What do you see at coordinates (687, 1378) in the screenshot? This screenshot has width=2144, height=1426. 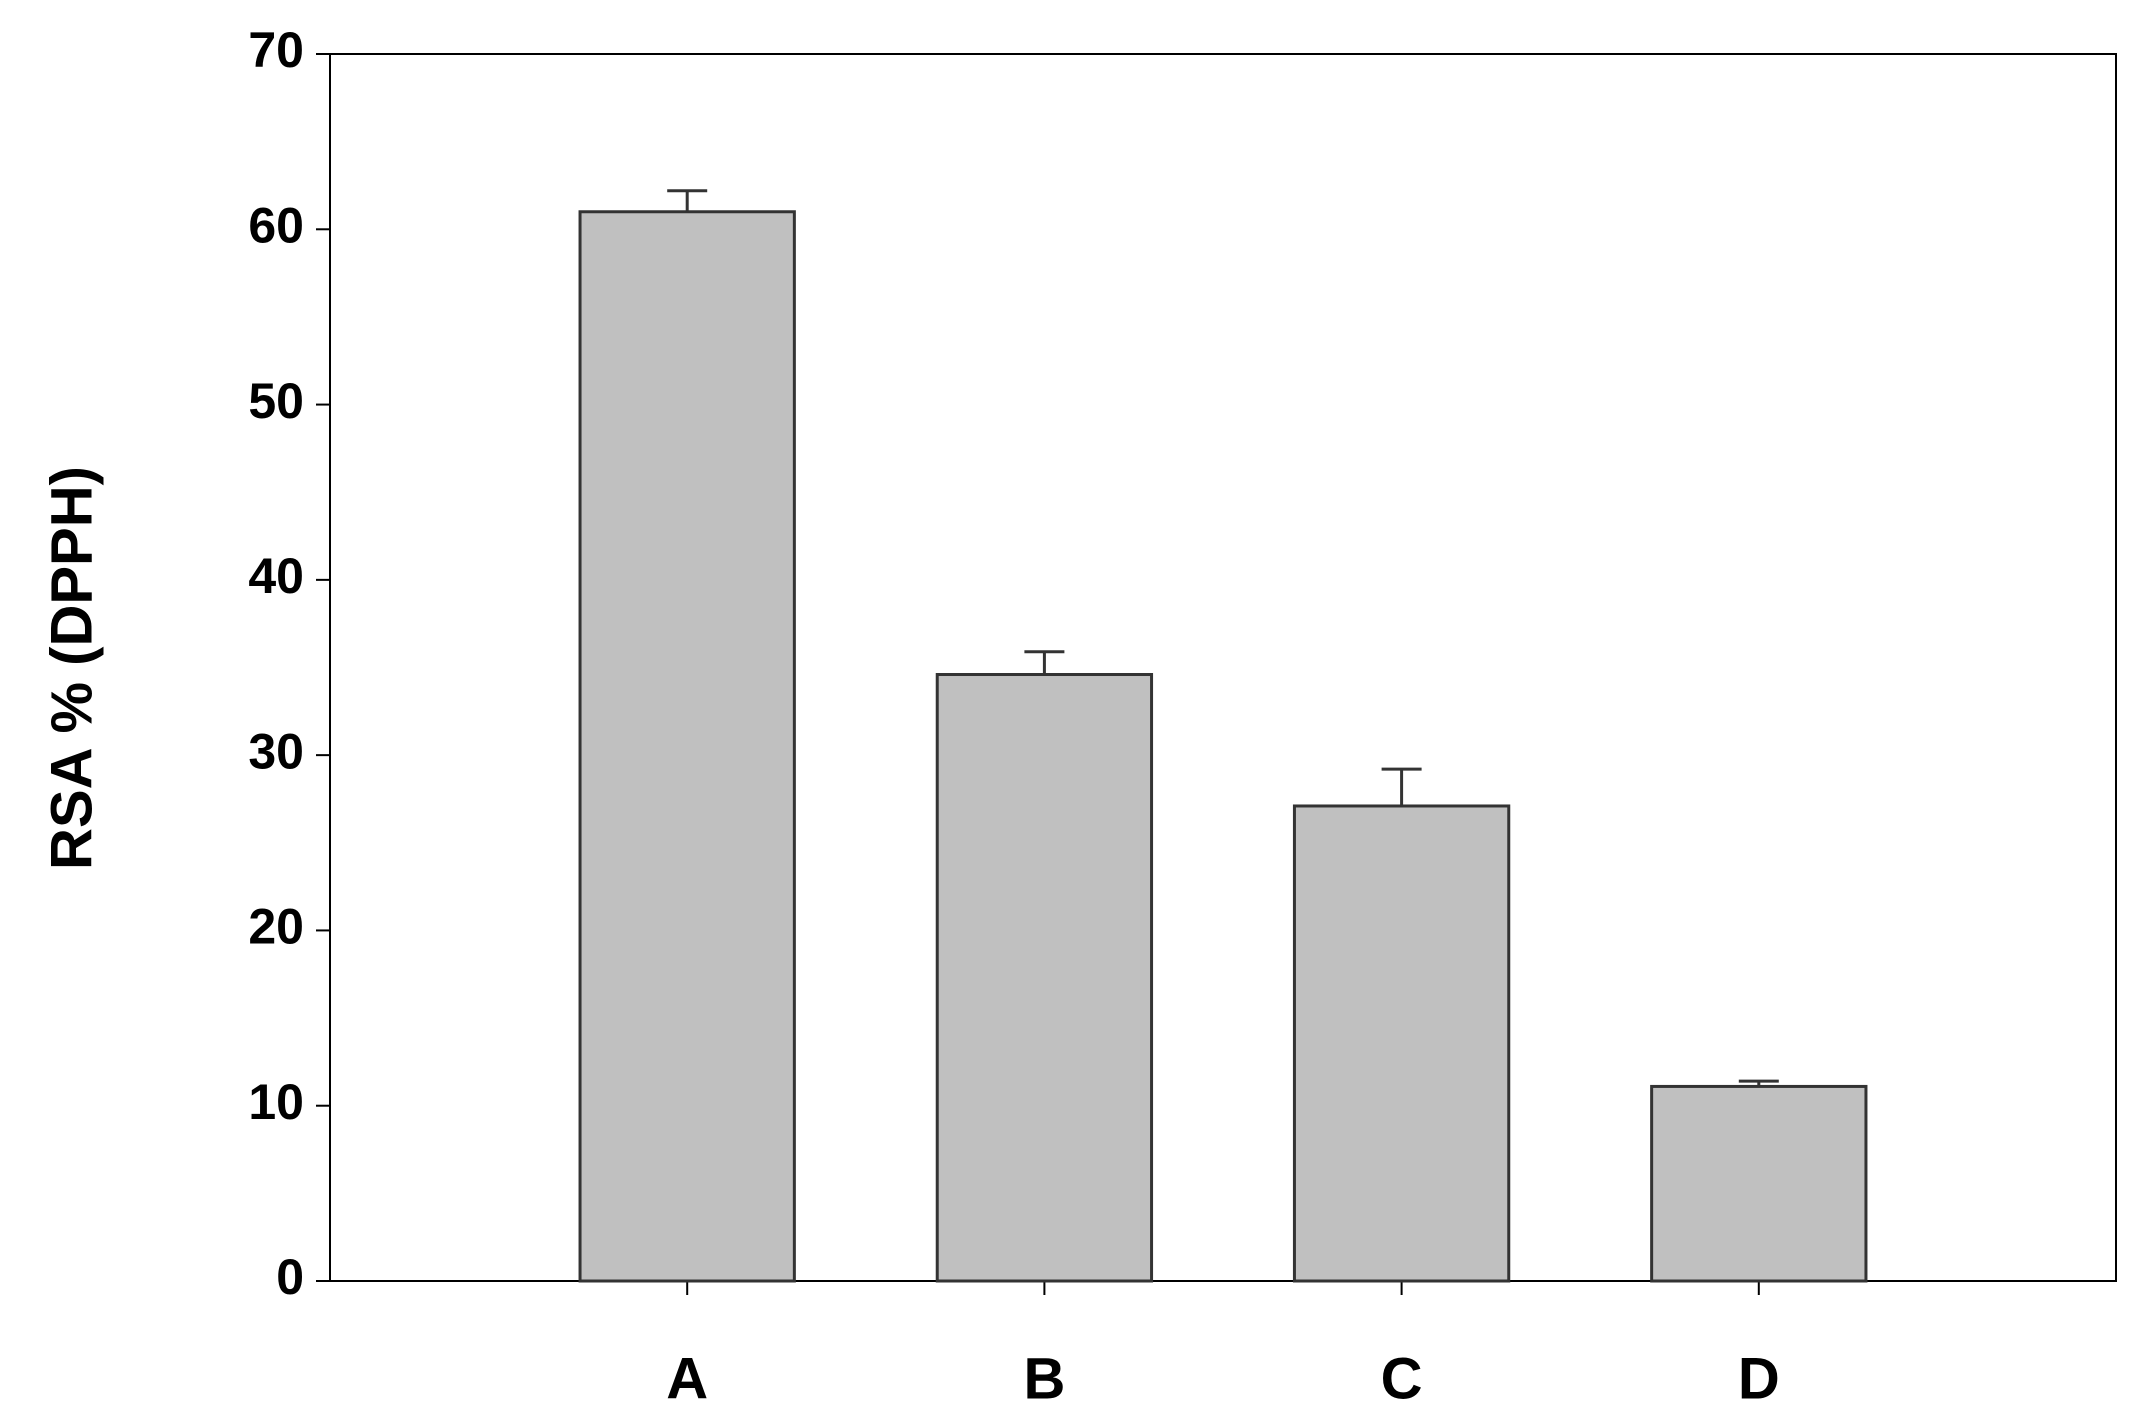 I see `x-tick-label: A` at bounding box center [687, 1378].